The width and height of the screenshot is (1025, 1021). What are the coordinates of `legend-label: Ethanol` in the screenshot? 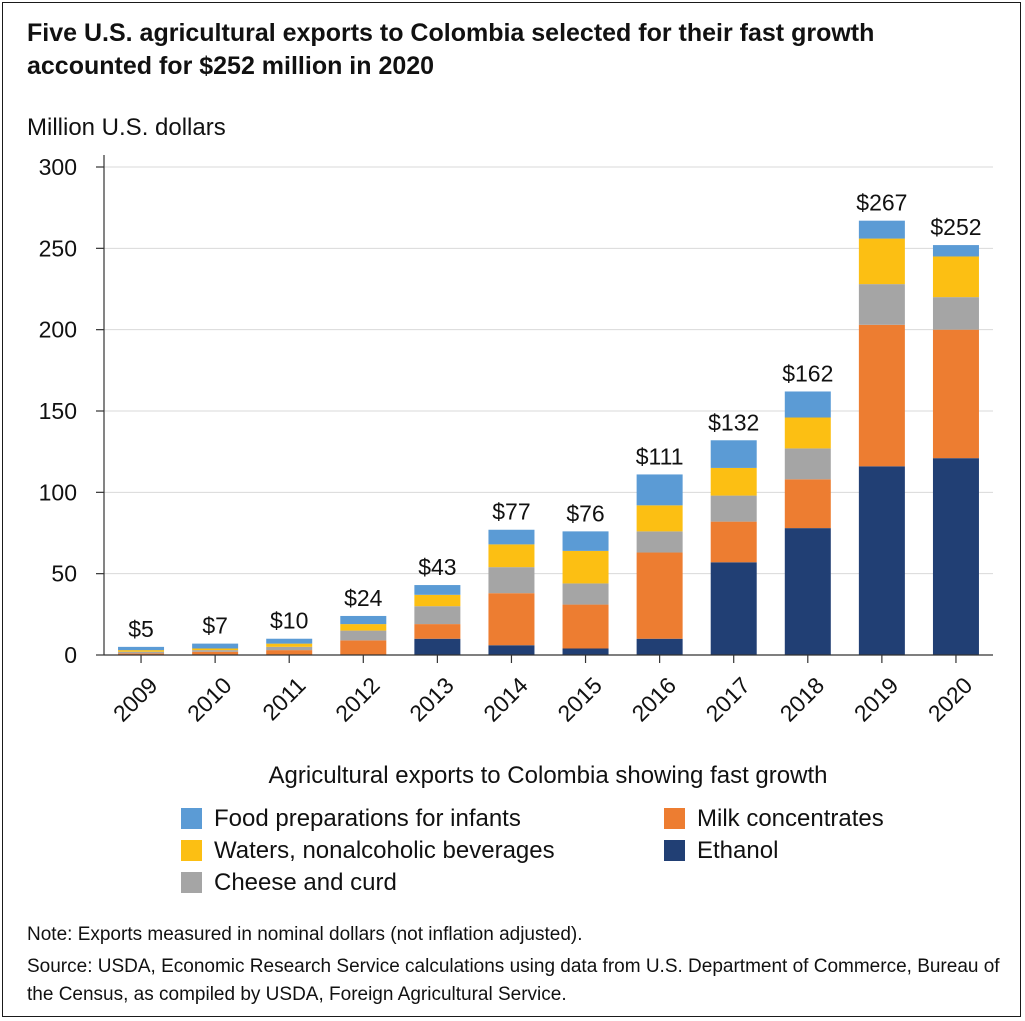 It's located at (738, 850).